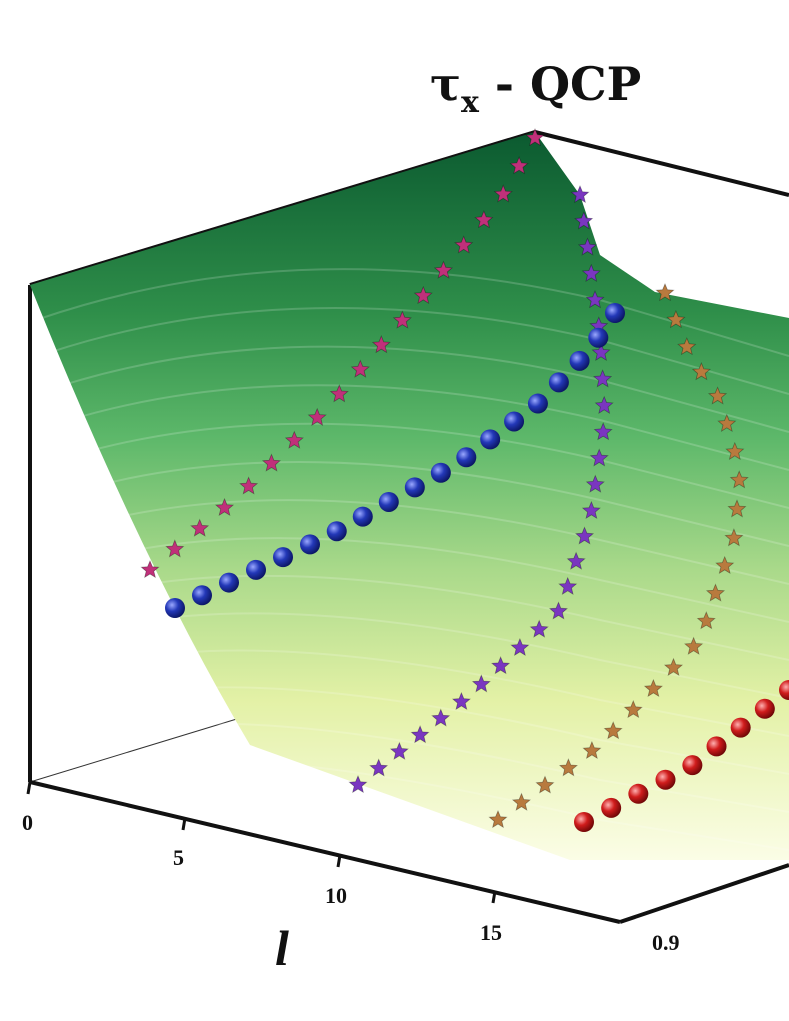  I want to click on back-edge-right, so click(661, 163).